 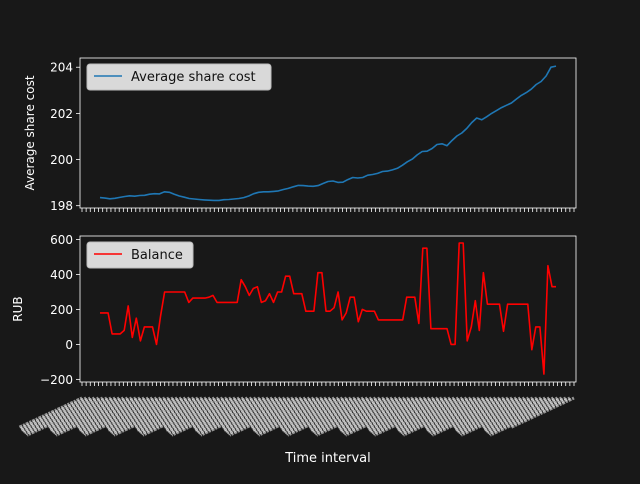 I want to click on y-tick-label-bottom: 600, so click(x=61, y=240).